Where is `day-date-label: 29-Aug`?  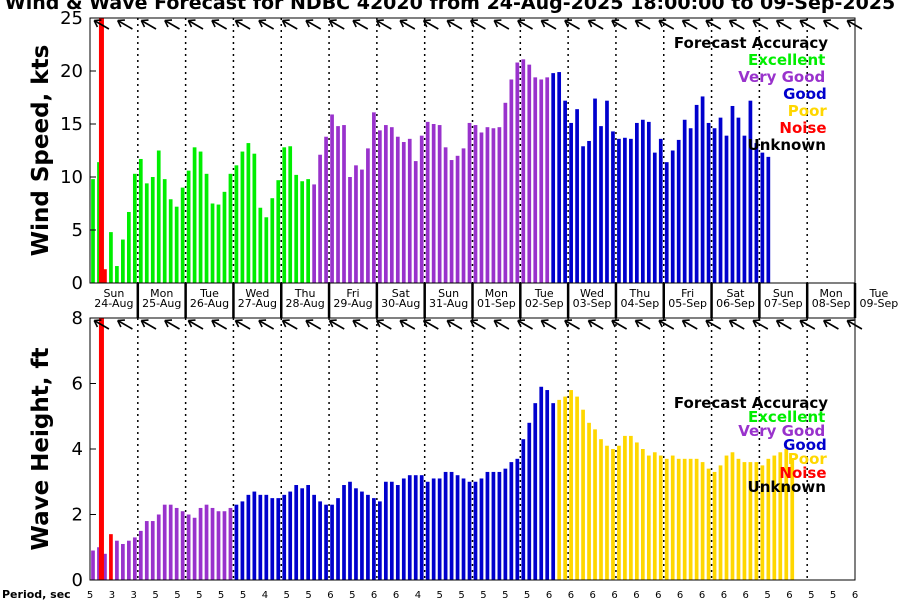
day-date-label: 29-Aug is located at coordinates (352, 303).